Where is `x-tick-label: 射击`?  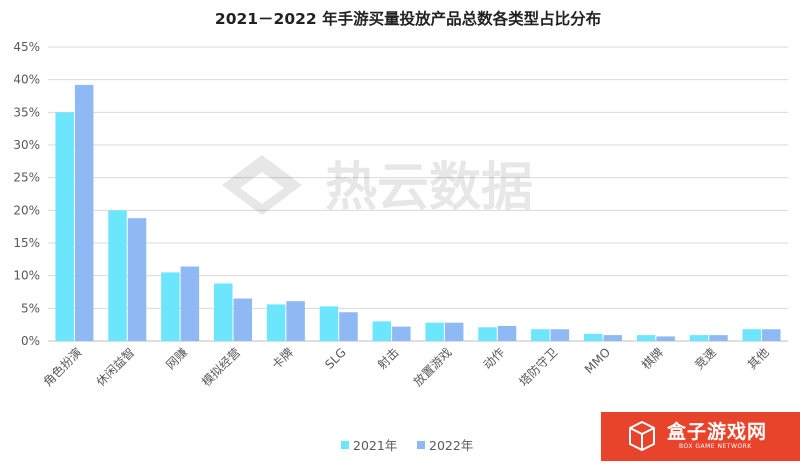 x-tick-label: 射击 is located at coordinates (388, 359).